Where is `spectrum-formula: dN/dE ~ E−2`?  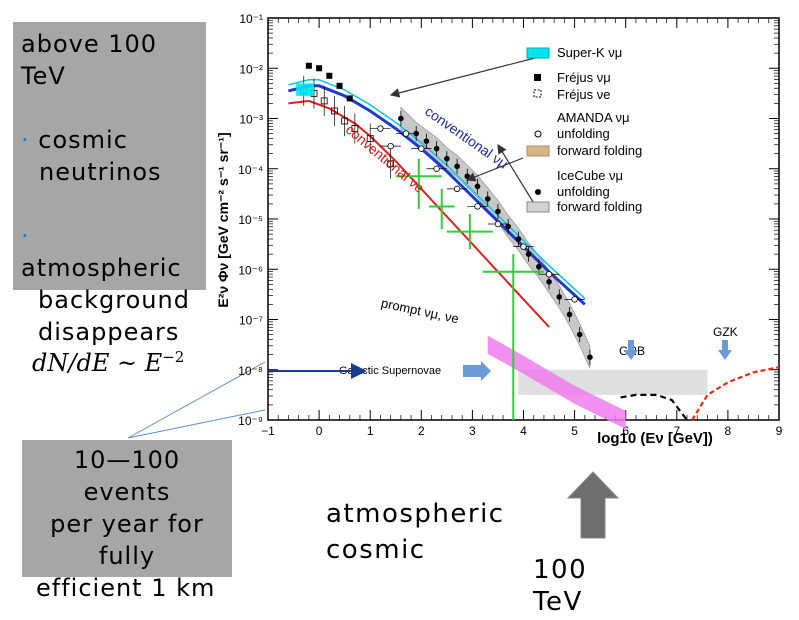 spectrum-formula: dN/dE ~ E−2 is located at coordinates (108, 362).